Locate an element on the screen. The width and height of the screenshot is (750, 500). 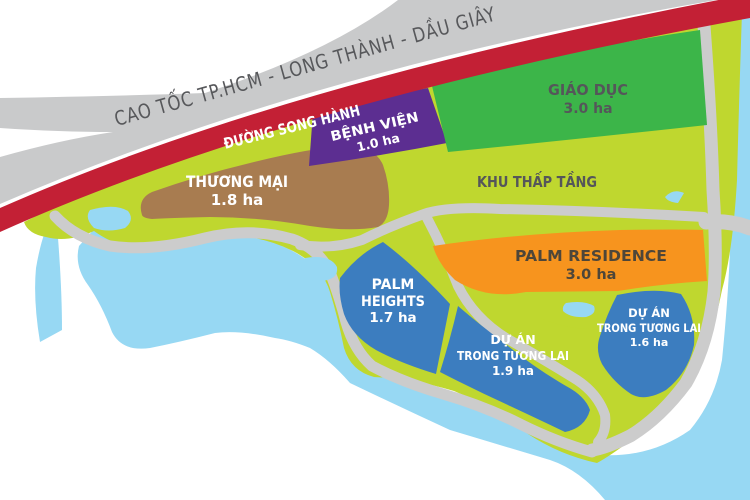
label-palm-heights: PALM HEIGHTS 1.7 ha is located at coordinates (393, 301).